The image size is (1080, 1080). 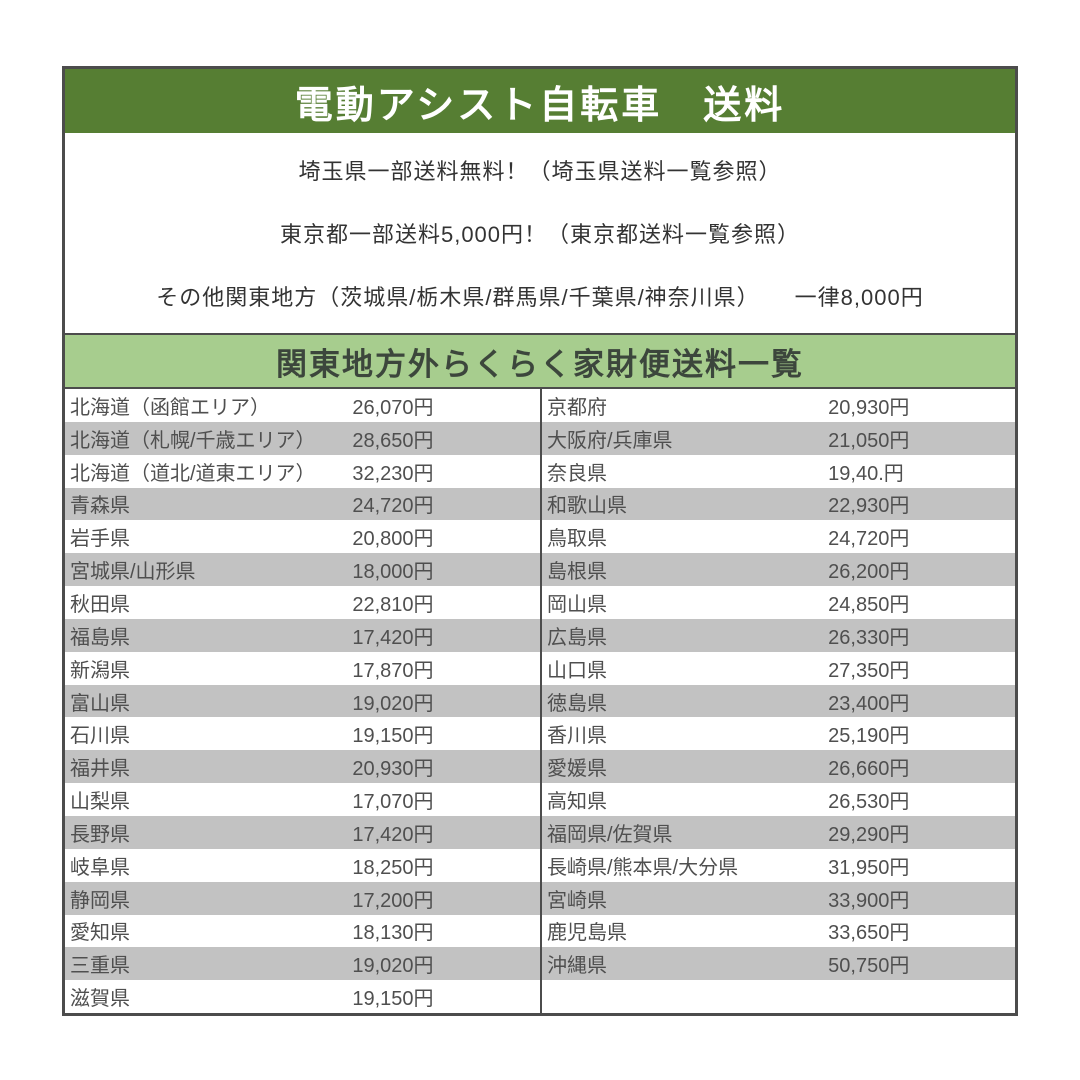 What do you see at coordinates (393, 867) in the screenshot?
I see `price-cell: 18,250円` at bounding box center [393, 867].